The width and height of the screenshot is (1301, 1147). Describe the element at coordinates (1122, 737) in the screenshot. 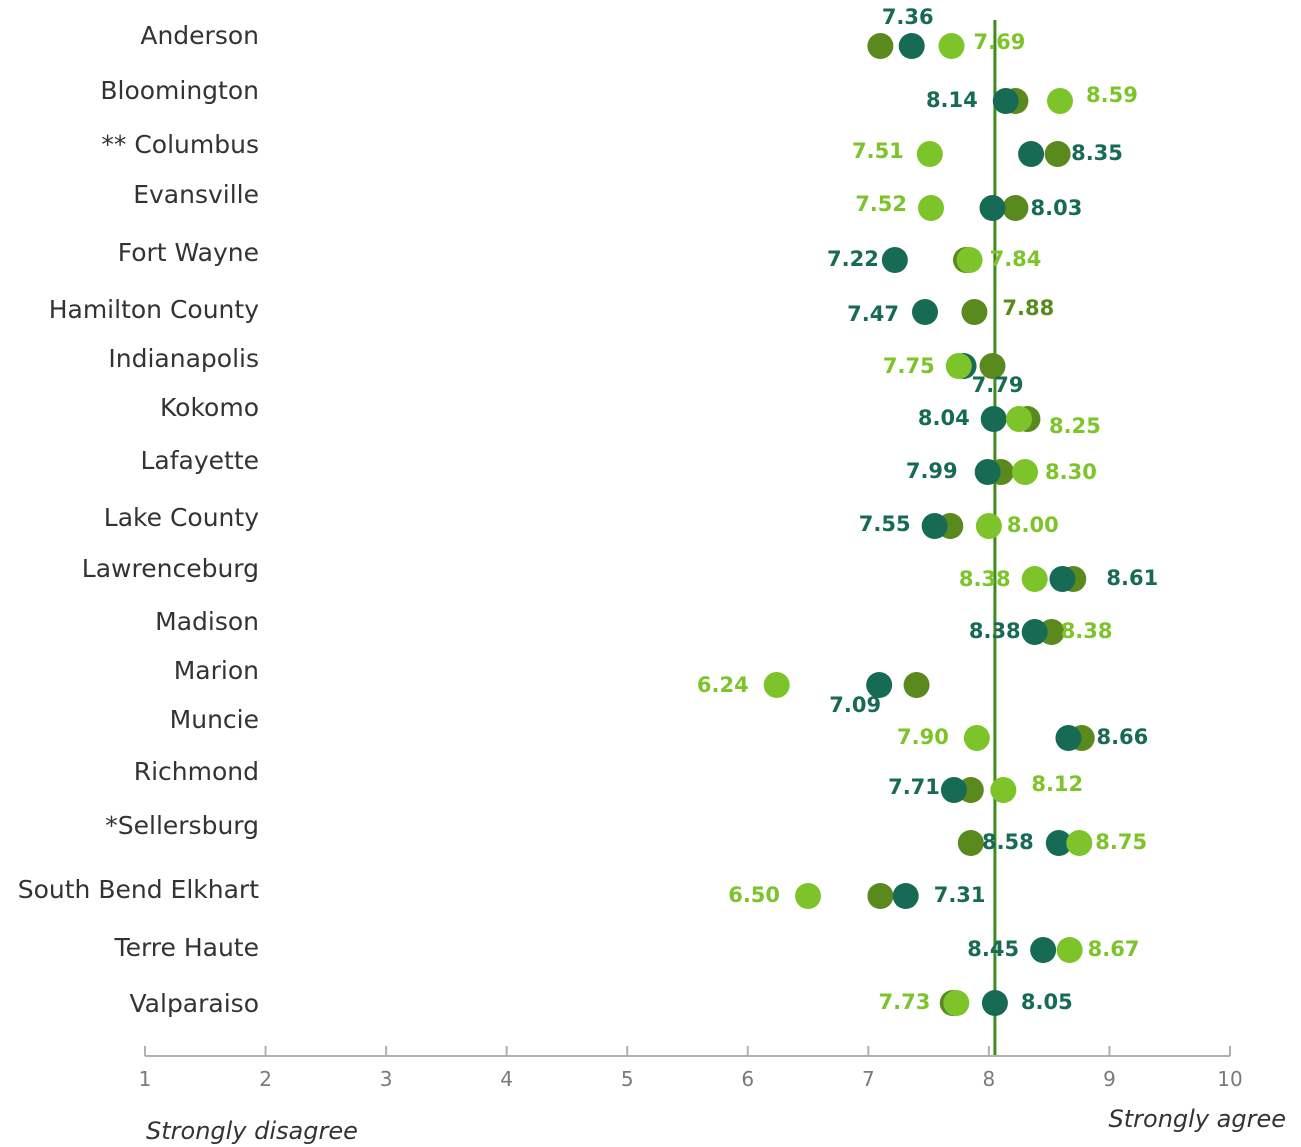

I see `value-label-dark-muncie: 8.66` at that location.